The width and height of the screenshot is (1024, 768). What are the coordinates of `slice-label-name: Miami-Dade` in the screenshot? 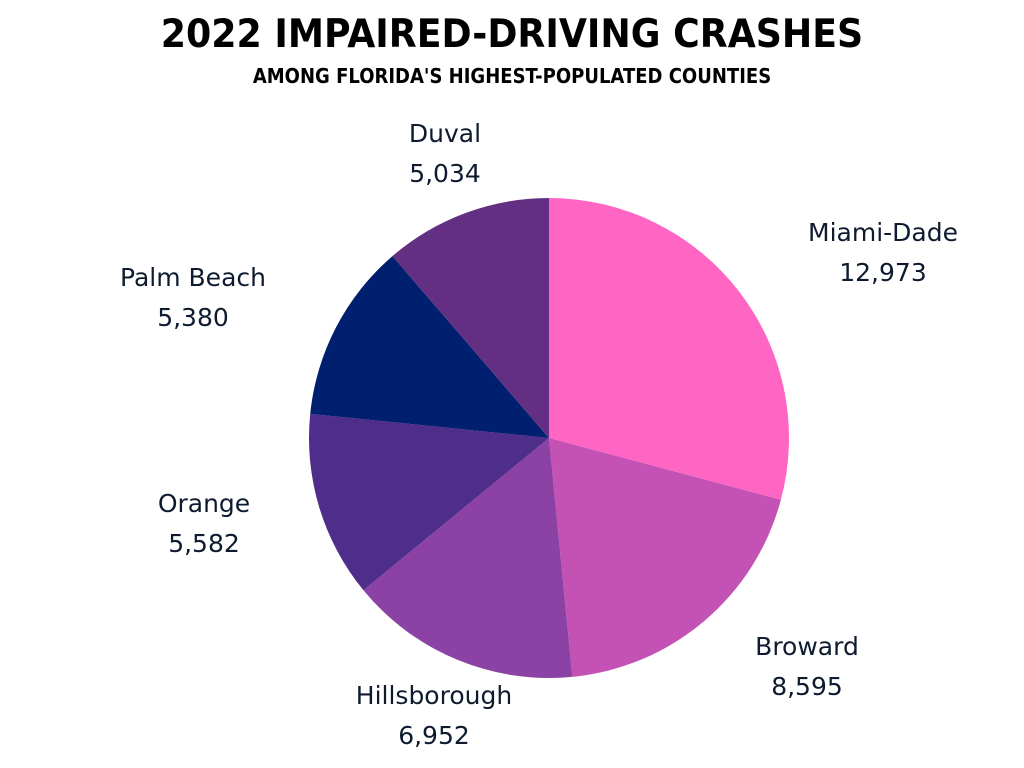 It's located at (883, 232).